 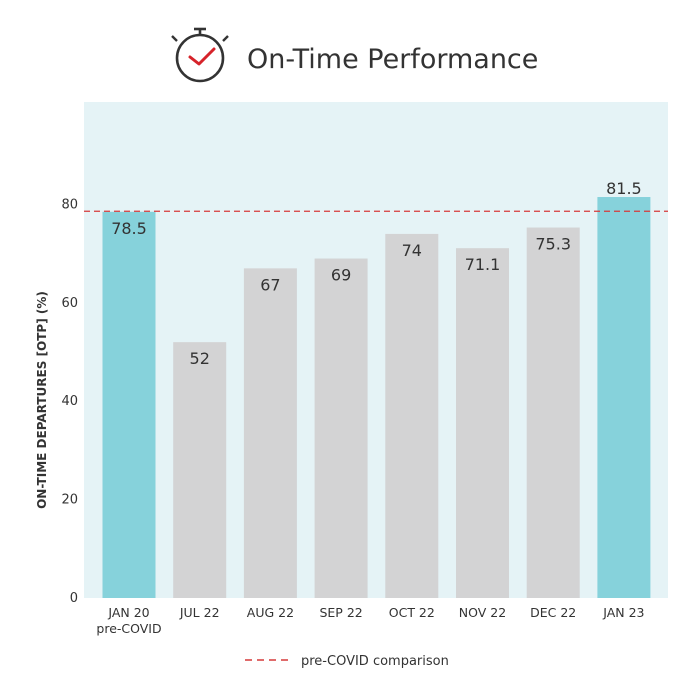 I want to click on y-tick-label: 40, so click(x=69, y=401).